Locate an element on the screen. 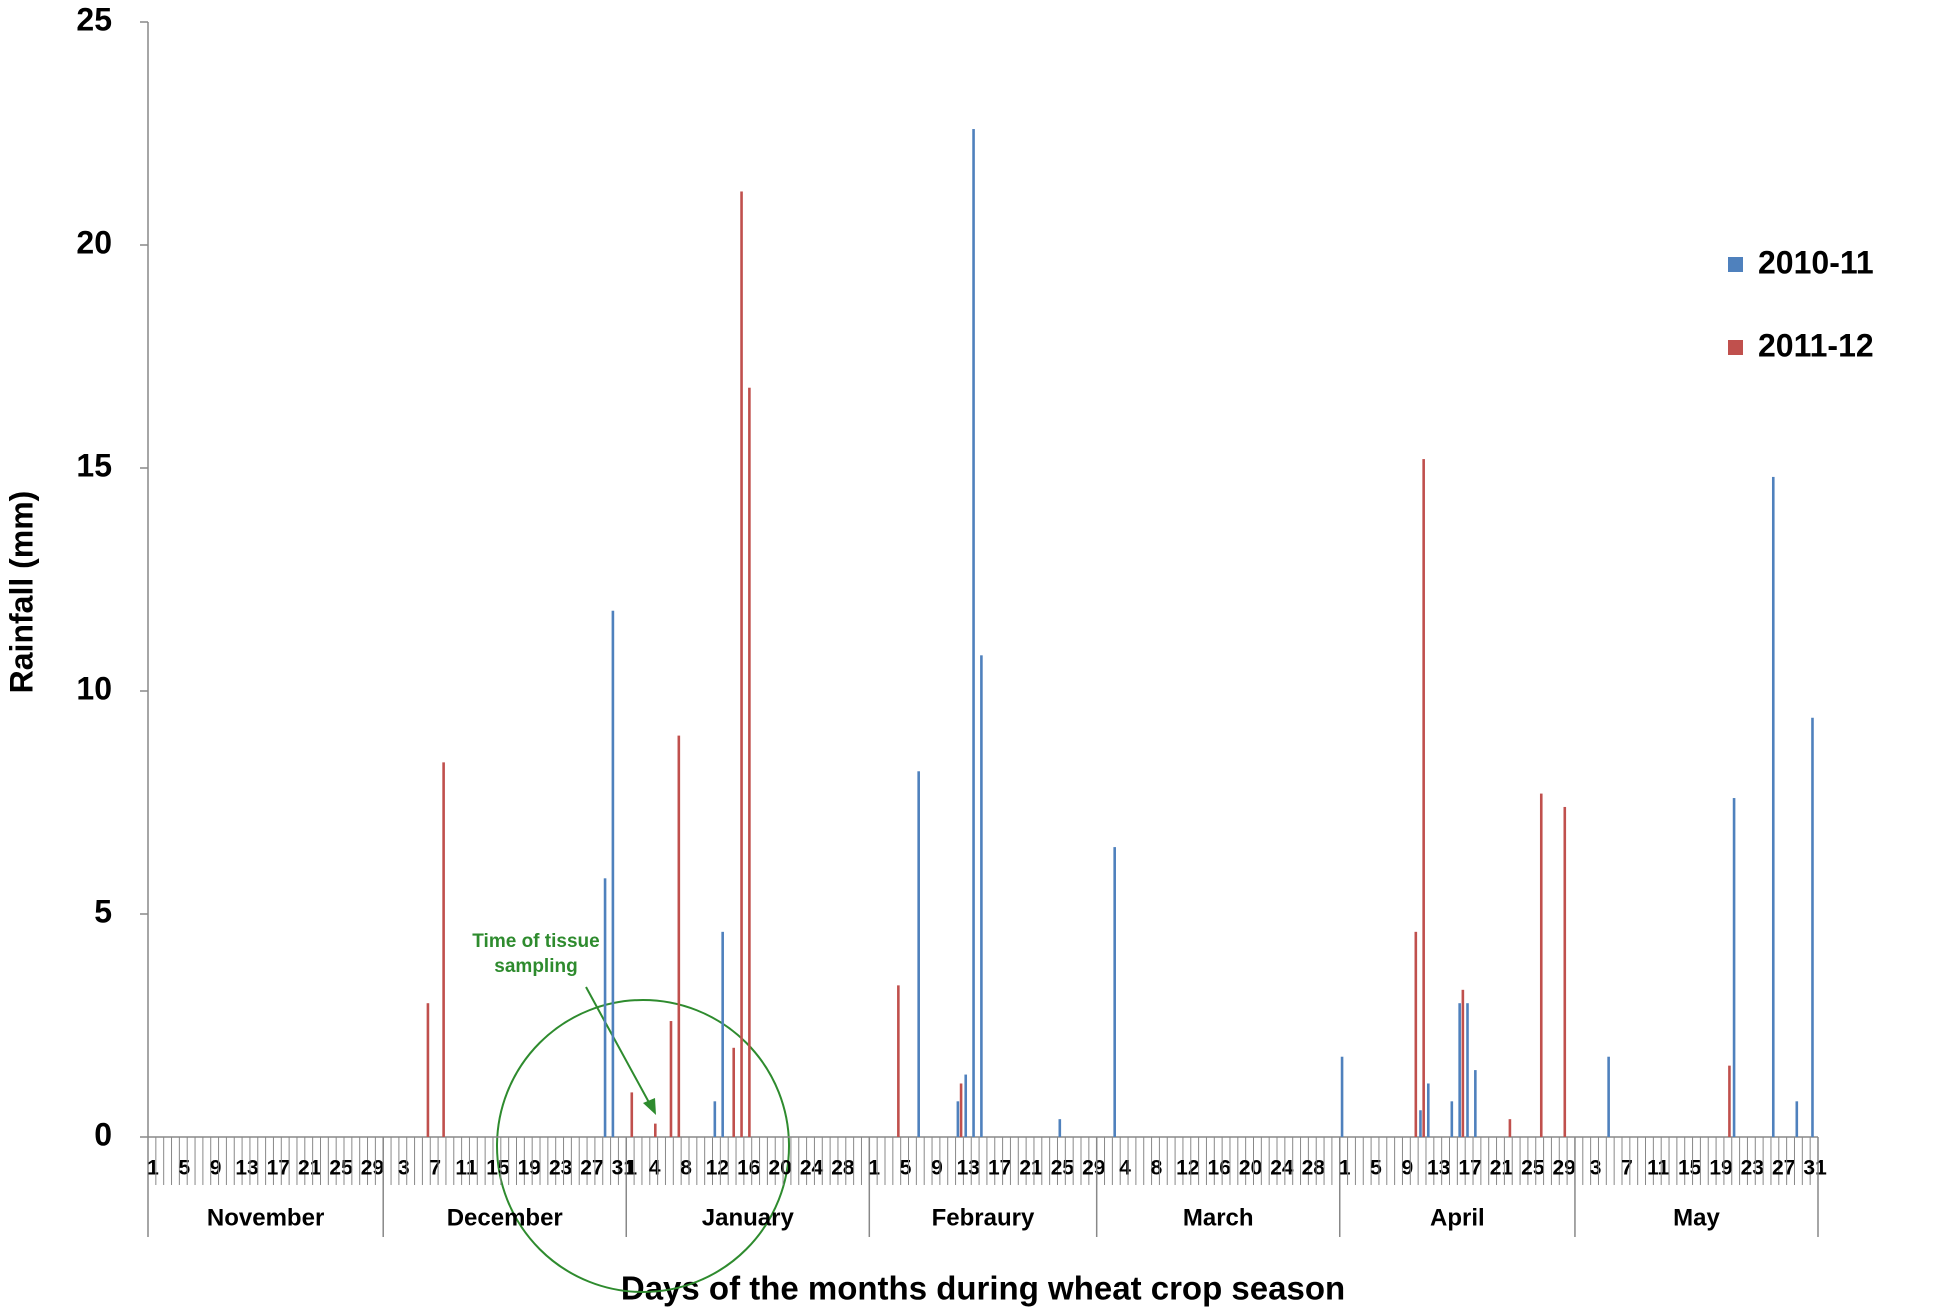 This screenshot has height=1315, width=1935. x-tick-label: 15 is located at coordinates (1690, 1168).